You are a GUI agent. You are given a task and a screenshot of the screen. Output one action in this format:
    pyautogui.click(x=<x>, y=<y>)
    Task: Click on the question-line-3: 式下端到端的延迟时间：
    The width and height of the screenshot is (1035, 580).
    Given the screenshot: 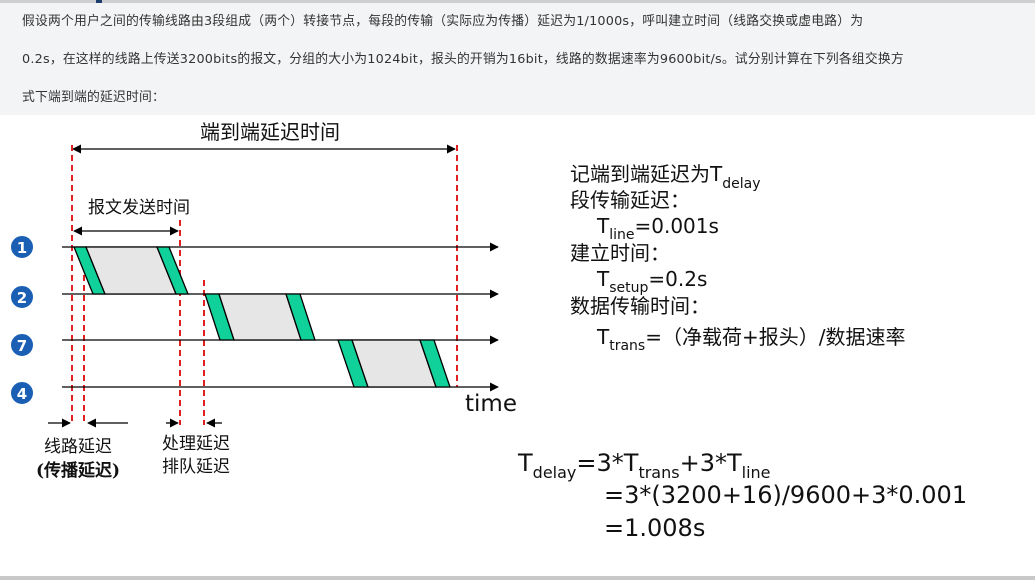 What is the action you would take?
    pyautogui.click(x=93, y=97)
    